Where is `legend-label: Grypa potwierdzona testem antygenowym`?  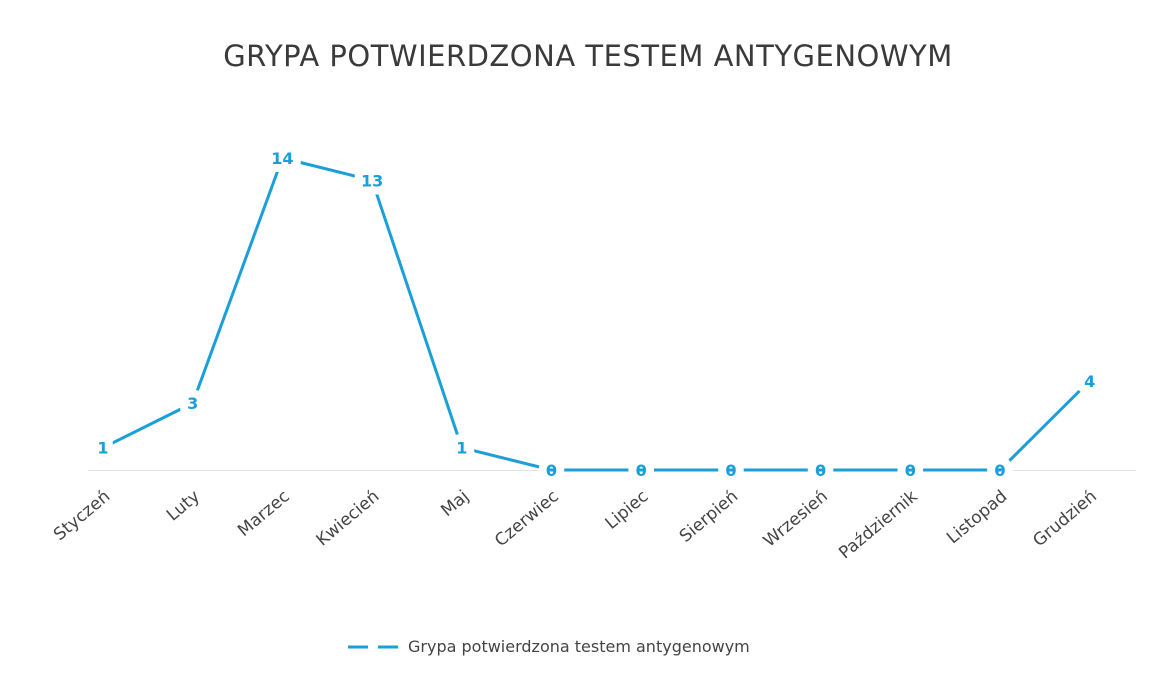
legend-label: Grypa potwierdzona testem antygenowym is located at coordinates (579, 646).